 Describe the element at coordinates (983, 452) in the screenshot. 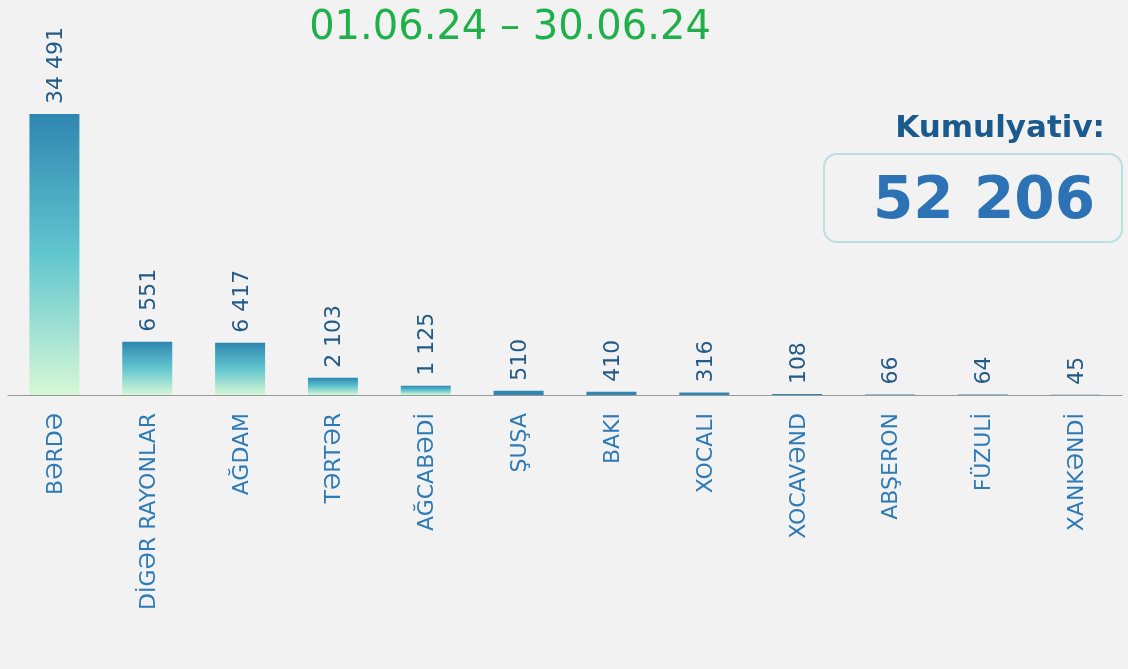

I see `x-tick-label: FÜZULİ` at that location.